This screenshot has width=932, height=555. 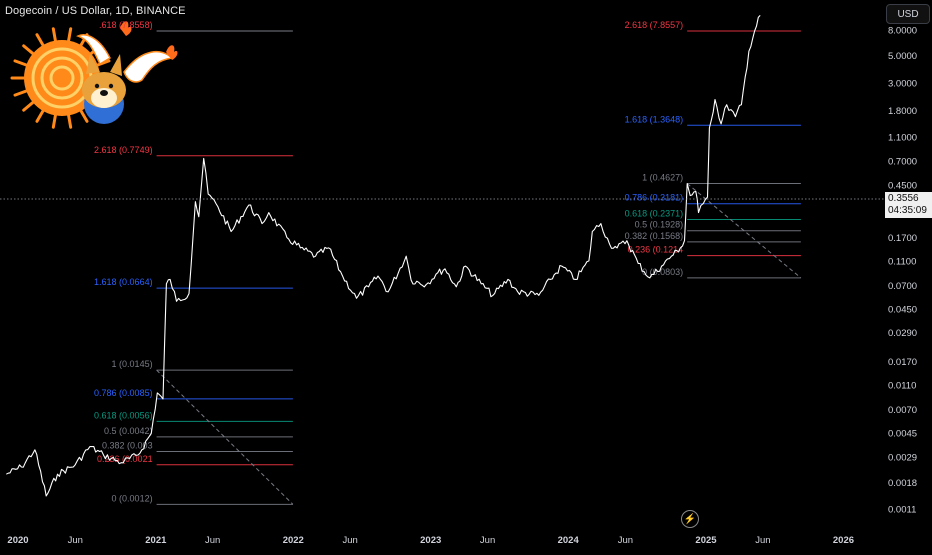 What do you see at coordinates (127, 445) in the screenshot?
I see `fib-level-label: 0.382 (0.003` at bounding box center [127, 445].